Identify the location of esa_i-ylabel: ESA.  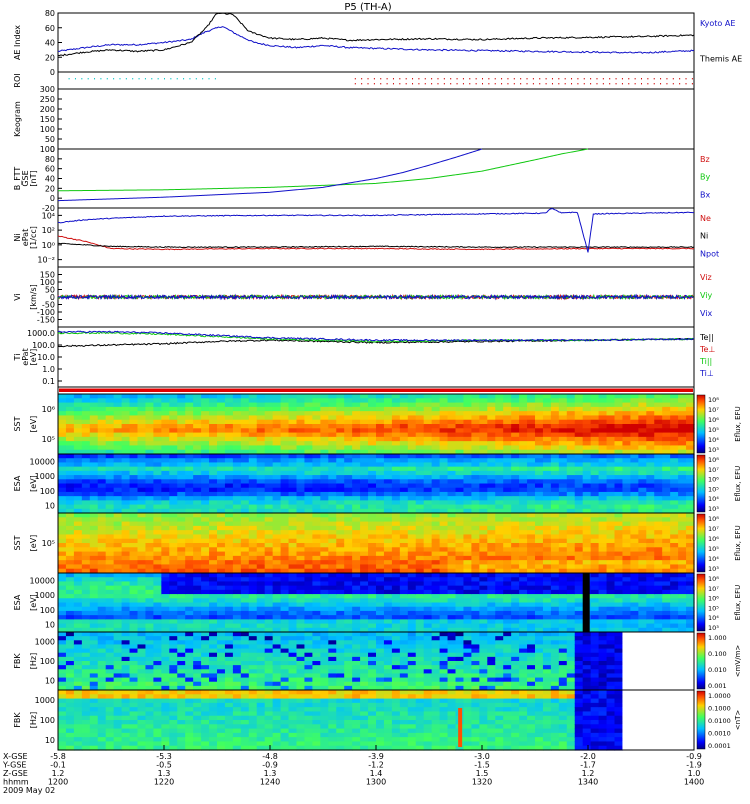
(17, 602).